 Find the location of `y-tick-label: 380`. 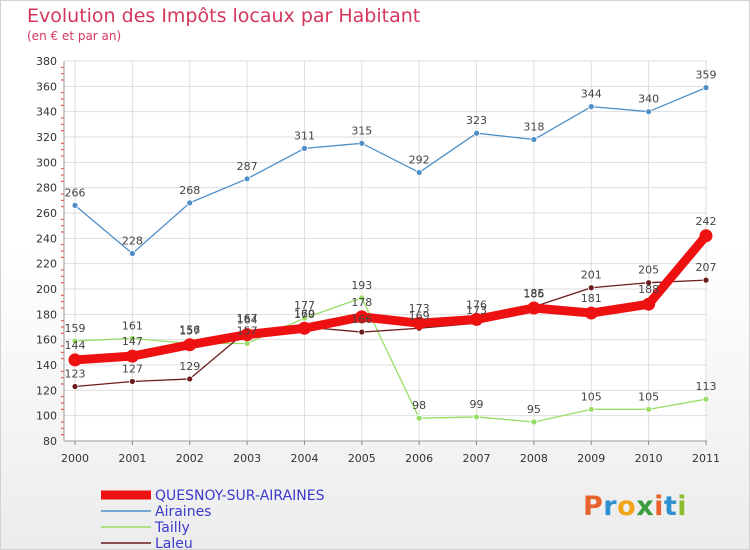

y-tick-label: 380 is located at coordinates (46, 61).